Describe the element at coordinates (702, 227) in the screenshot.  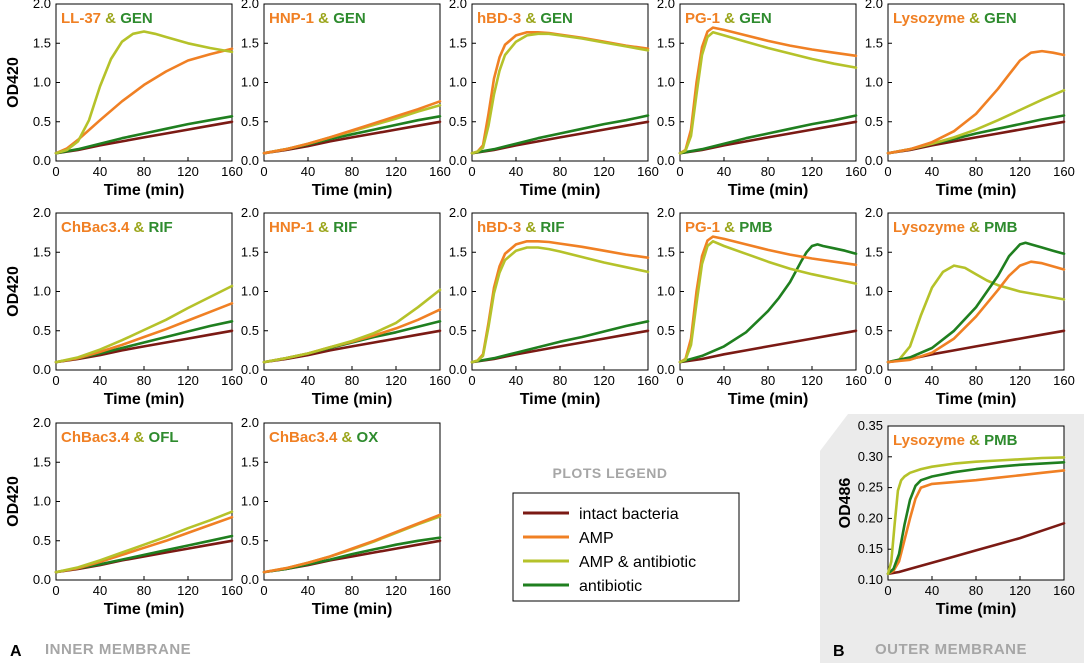
I see `title-amp: PG-1` at that location.